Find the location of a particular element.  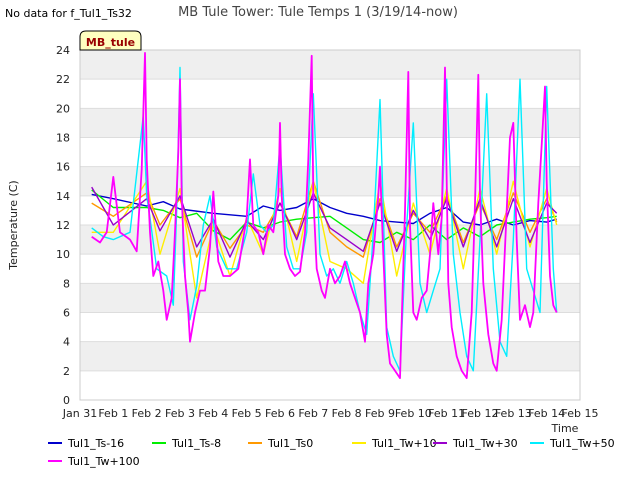

legend-label: Tul1_Ts0 is located at coordinates (290, 443).